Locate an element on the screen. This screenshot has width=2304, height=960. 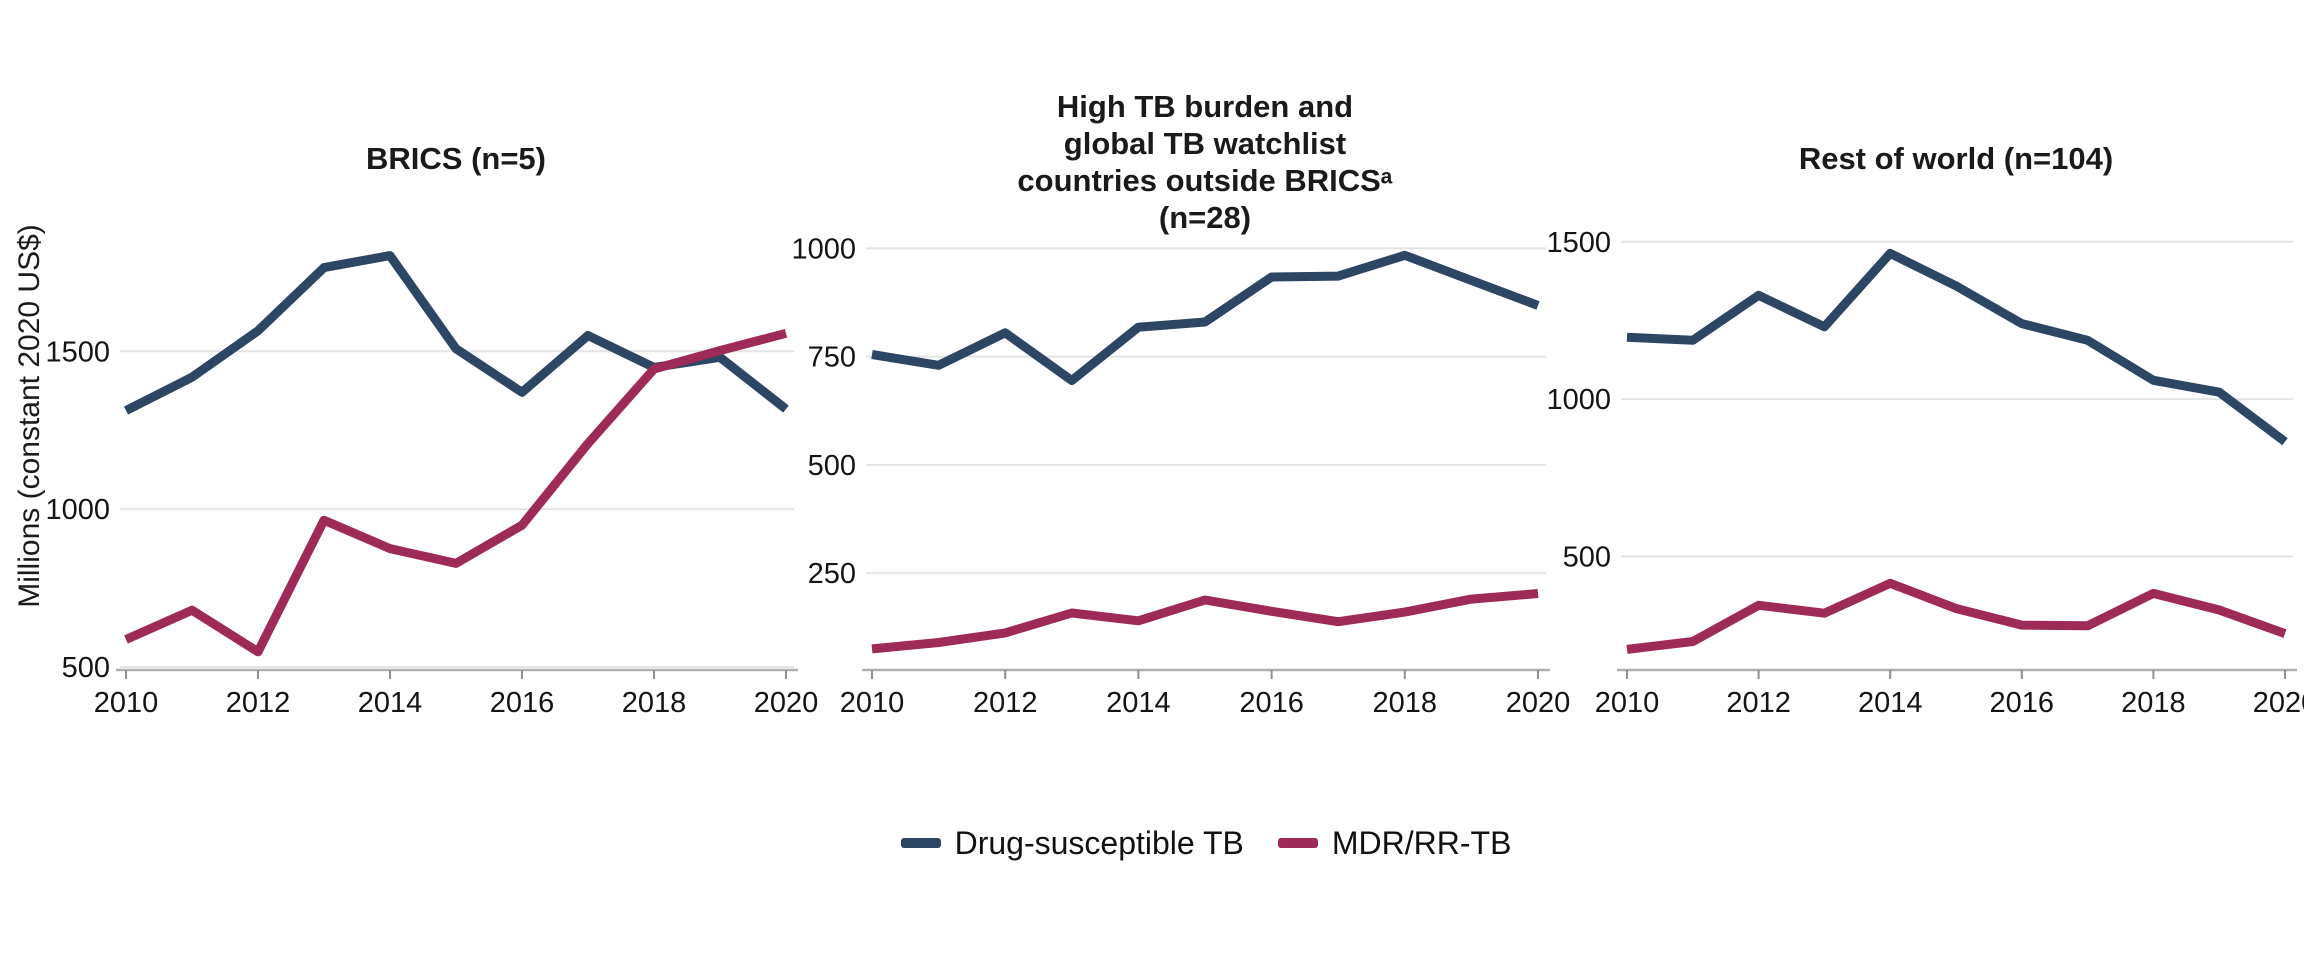
chart-title-rest-of-world: Rest of world (n=104) is located at coordinates (1956, 158).